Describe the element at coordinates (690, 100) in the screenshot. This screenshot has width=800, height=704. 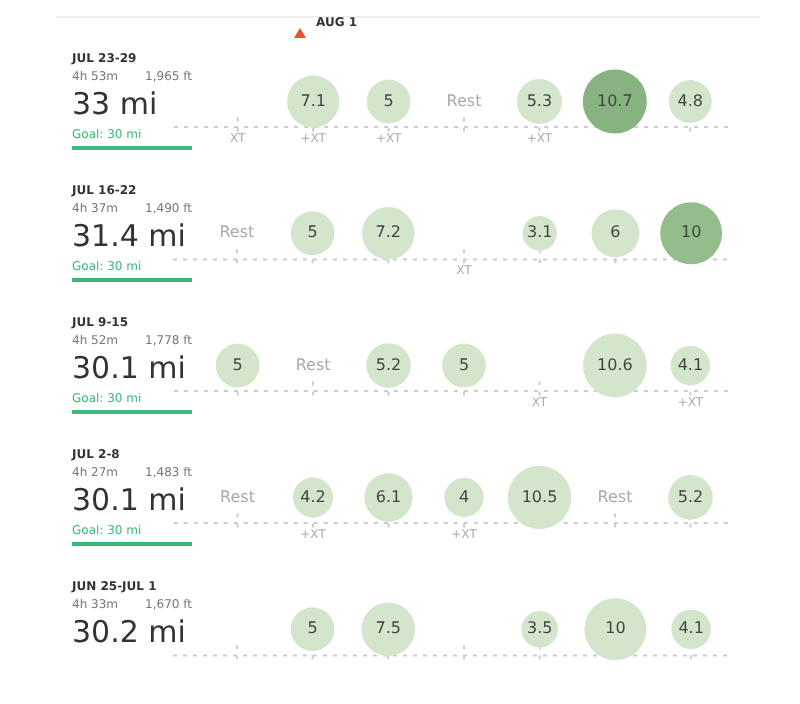
I see `data-label: 4.8` at that location.